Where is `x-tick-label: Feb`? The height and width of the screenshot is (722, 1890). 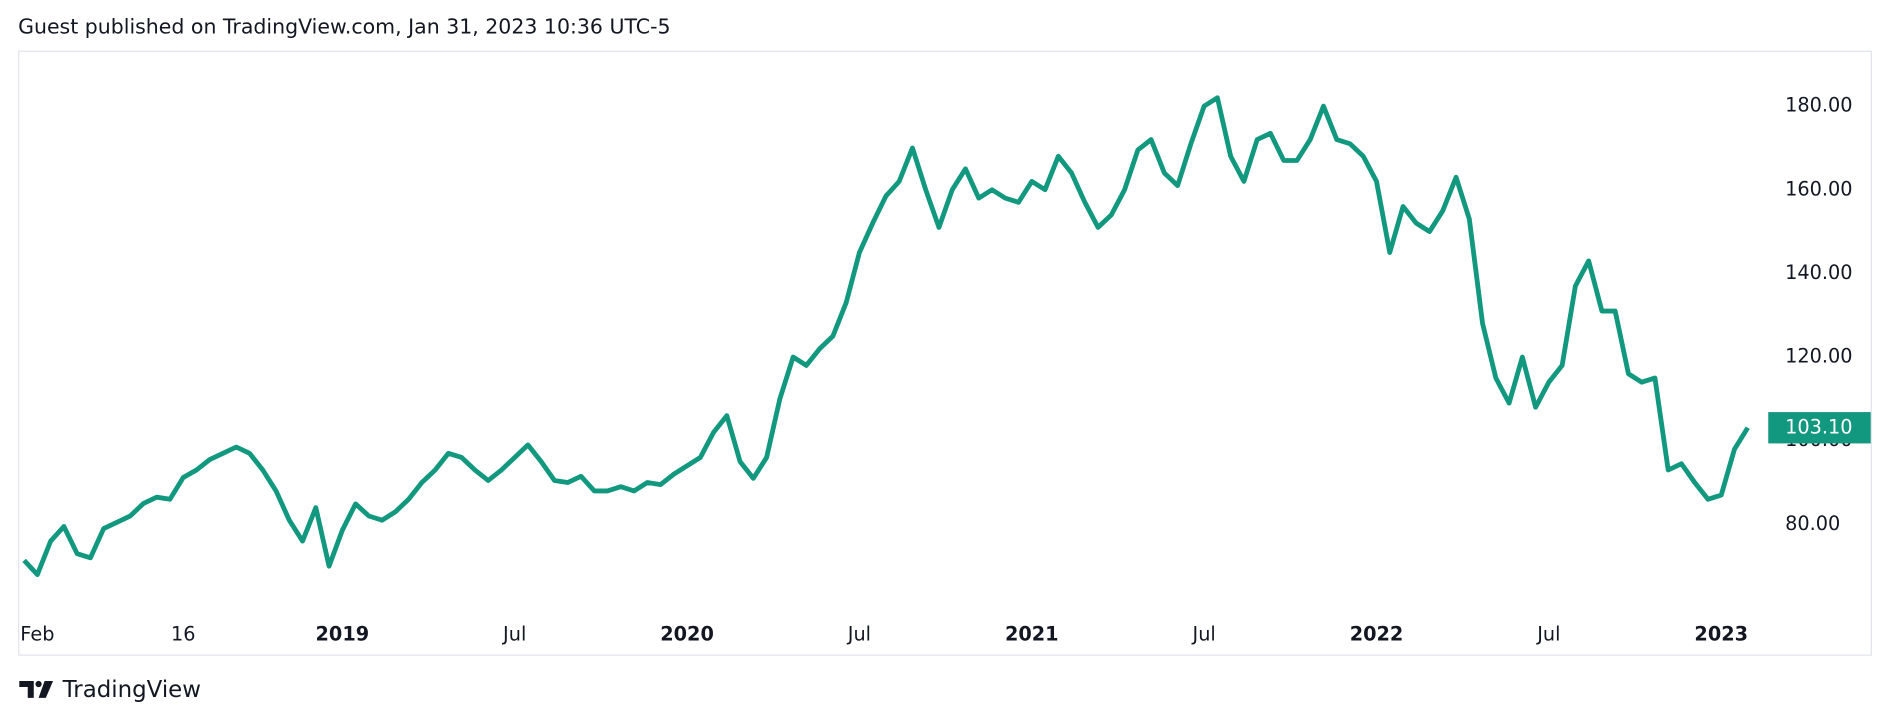 x-tick-label: Feb is located at coordinates (37, 634).